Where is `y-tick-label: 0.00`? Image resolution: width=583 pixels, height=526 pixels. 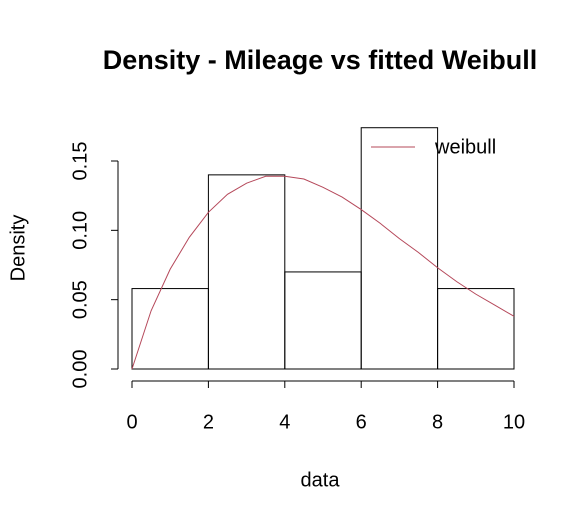 y-tick-label: 0.00 is located at coordinates (80, 369).